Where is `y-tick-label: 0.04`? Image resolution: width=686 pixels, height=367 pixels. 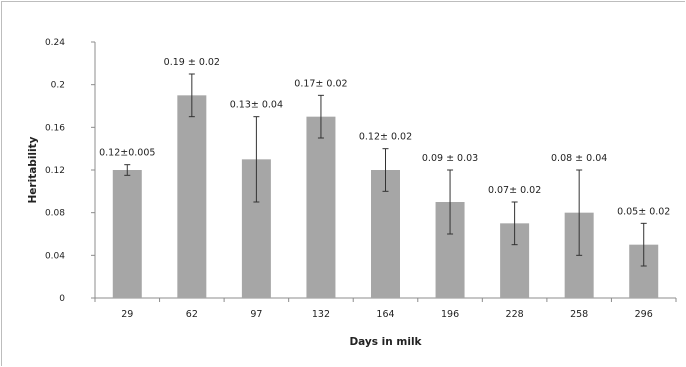
y-tick-label: 0.04 is located at coordinates (55, 256).